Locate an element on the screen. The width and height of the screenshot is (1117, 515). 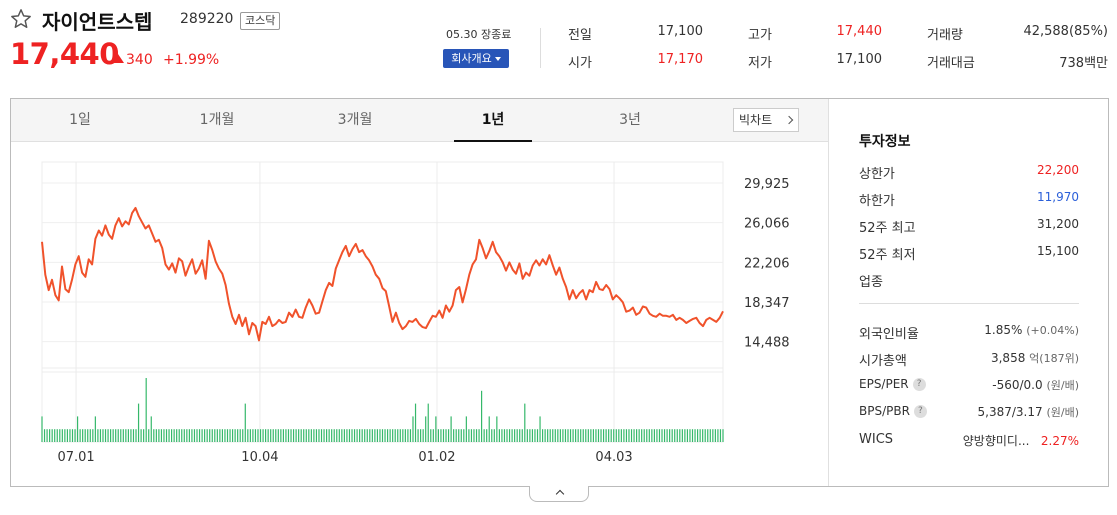
market-cap-unit: 억 is located at coordinates (1034, 358).